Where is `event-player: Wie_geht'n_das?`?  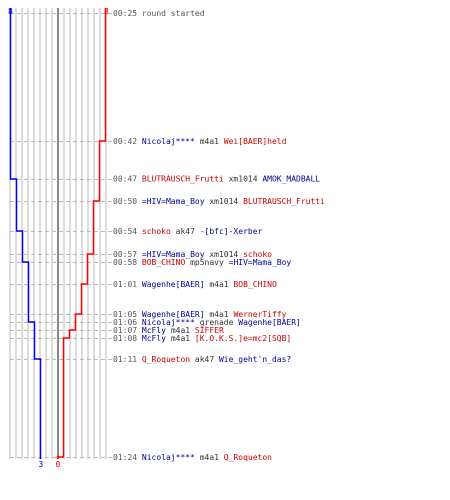 event-player: Wie_geht'n_das? is located at coordinates (255, 359).